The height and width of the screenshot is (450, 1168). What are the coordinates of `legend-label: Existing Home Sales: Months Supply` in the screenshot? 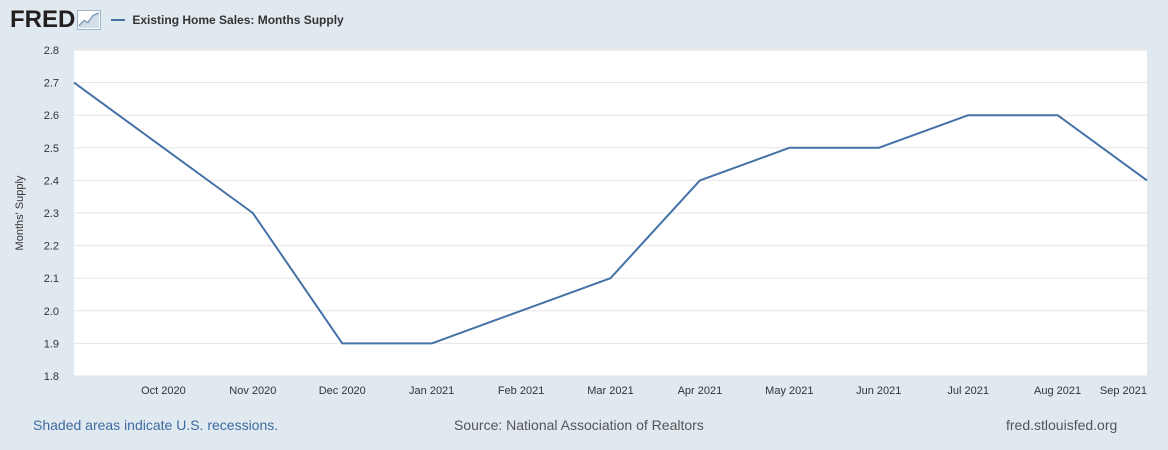 It's located at (238, 20).